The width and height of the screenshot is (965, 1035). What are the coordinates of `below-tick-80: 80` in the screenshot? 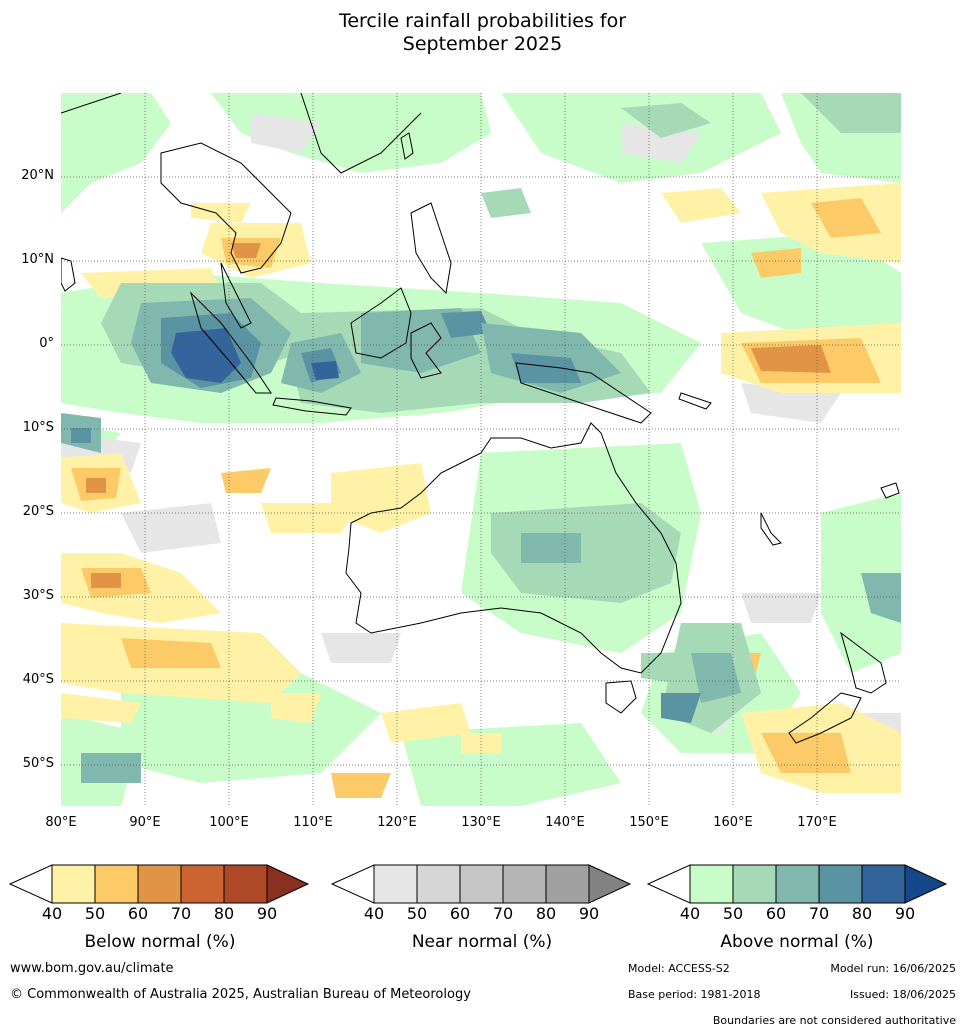 It's located at (224, 913).